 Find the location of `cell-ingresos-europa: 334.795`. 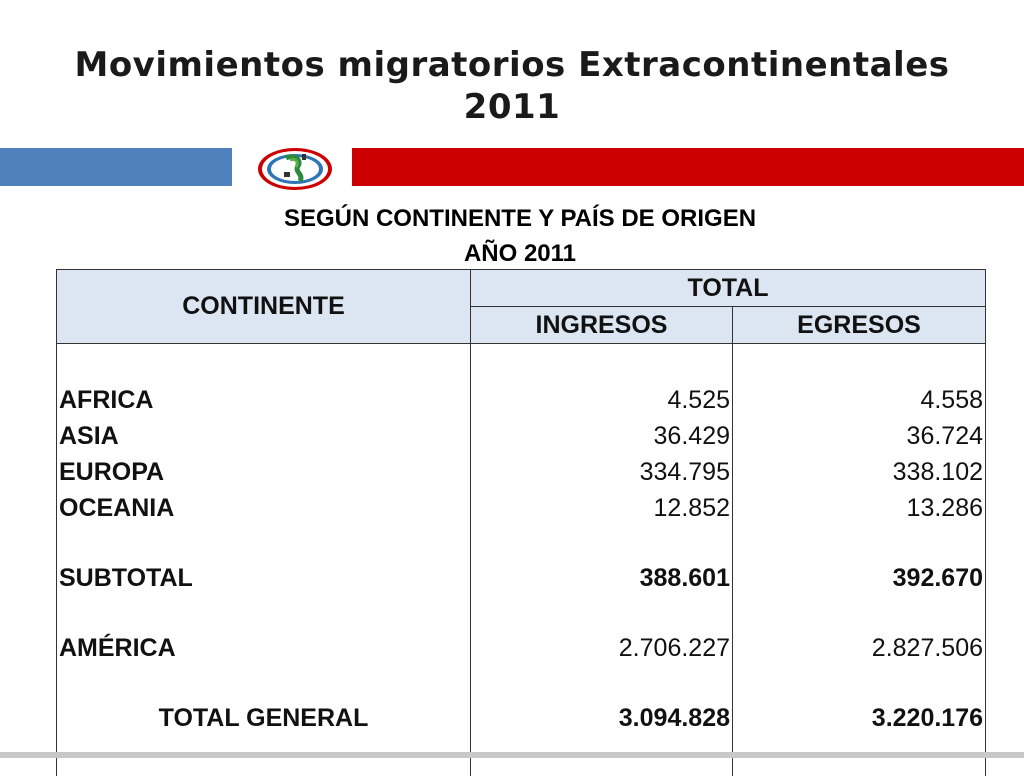

cell-ingresos-europa: 334.795 is located at coordinates (601, 472).